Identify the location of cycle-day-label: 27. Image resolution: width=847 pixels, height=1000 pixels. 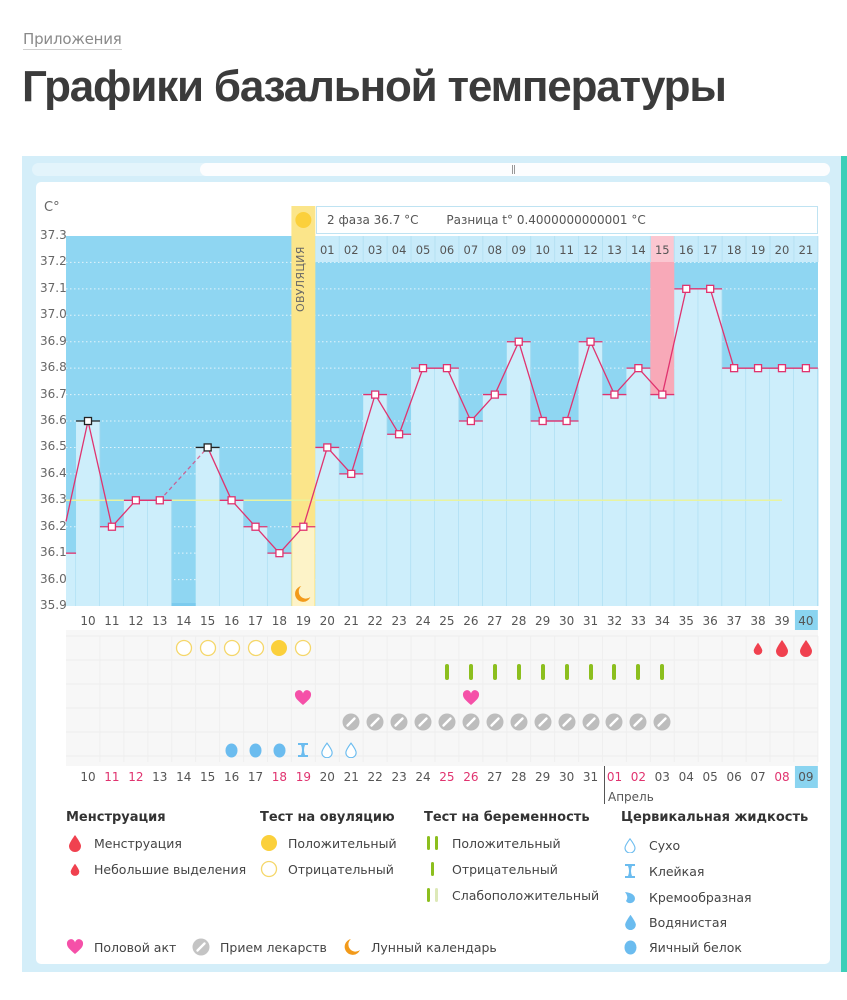
(495, 621).